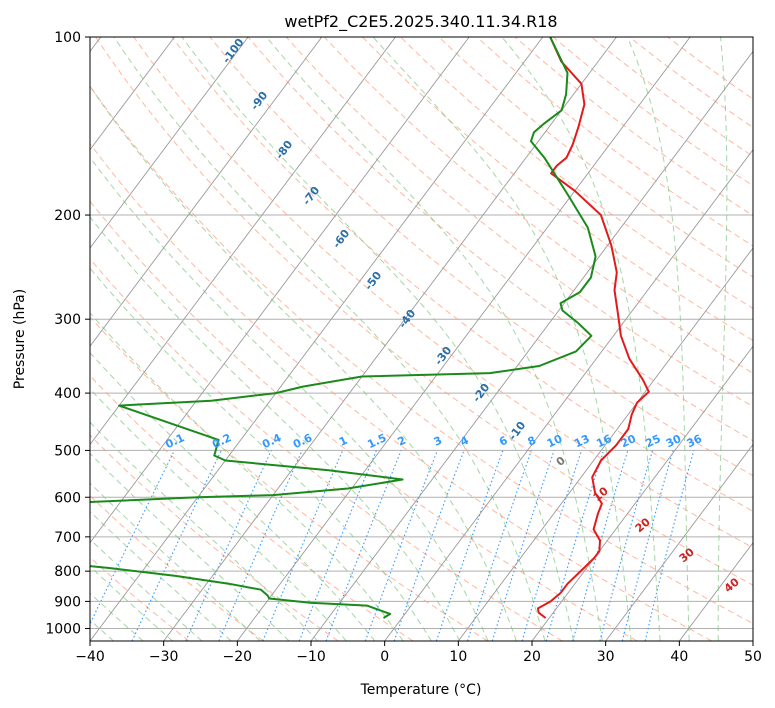  I want to click on mixing-ratio-label: 20, so click(629, 441).